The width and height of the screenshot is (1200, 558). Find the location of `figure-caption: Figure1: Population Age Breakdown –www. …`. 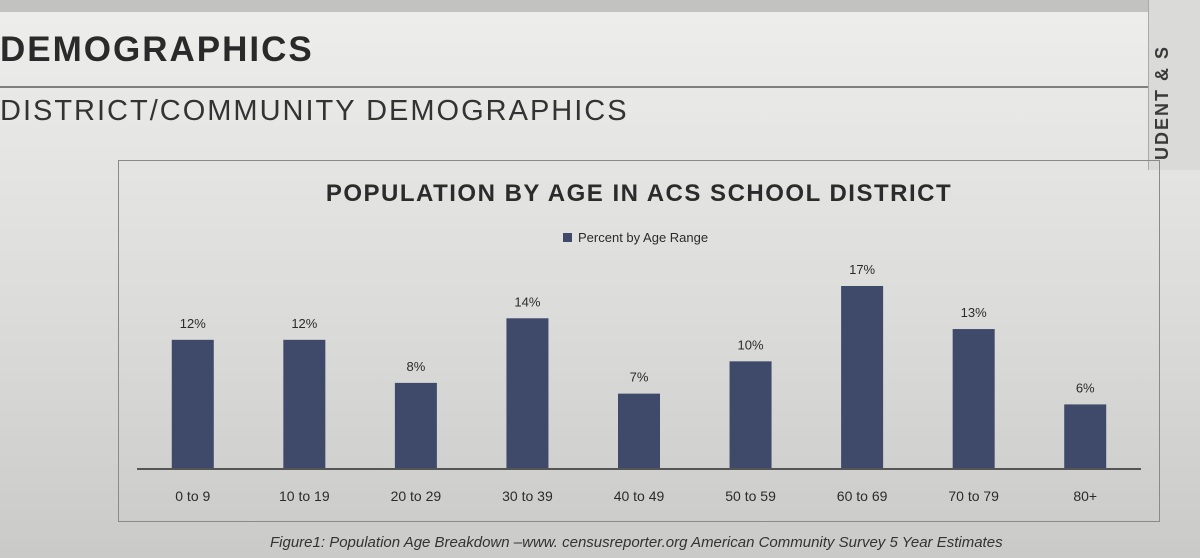

figure-caption: Figure1: Population Age Breakdown –www. … is located at coordinates (636, 542).